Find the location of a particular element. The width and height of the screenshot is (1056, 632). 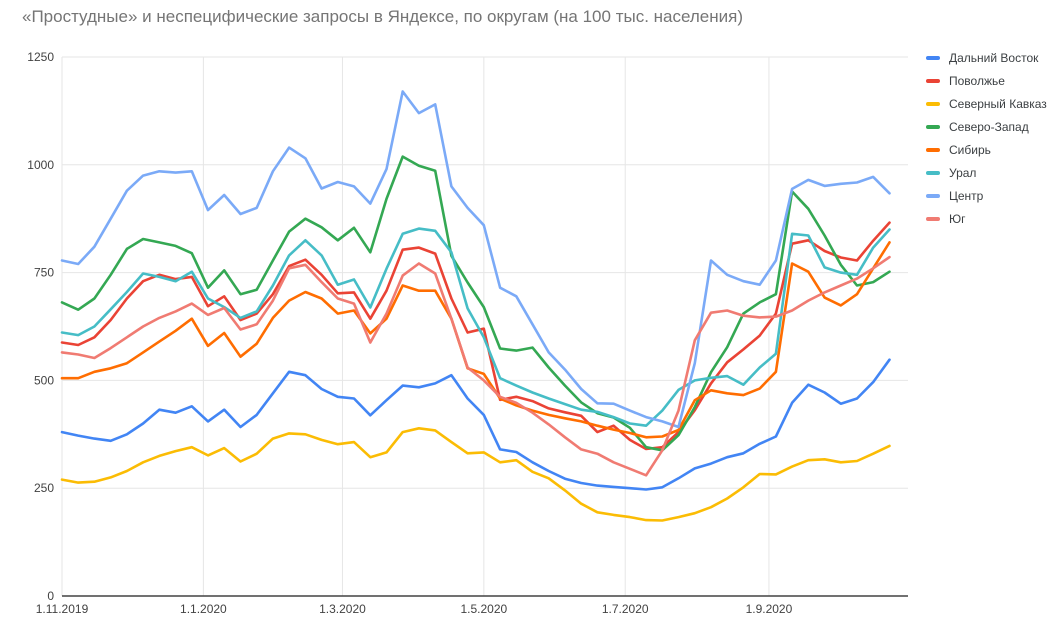

x-axis-tick-label: 1.3.2020 is located at coordinates (342, 609).